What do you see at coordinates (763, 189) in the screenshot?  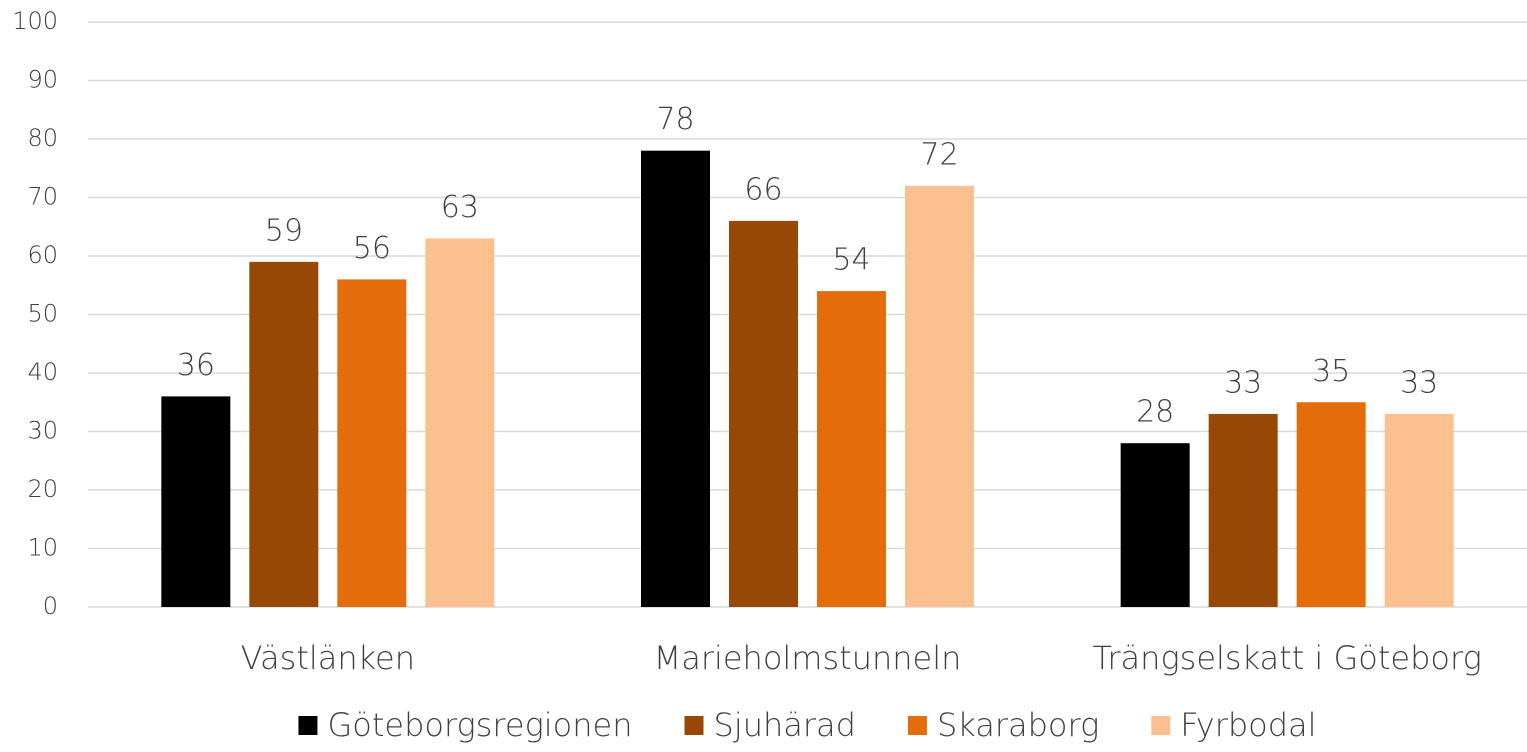 I see `data-label: 66` at bounding box center [763, 189].